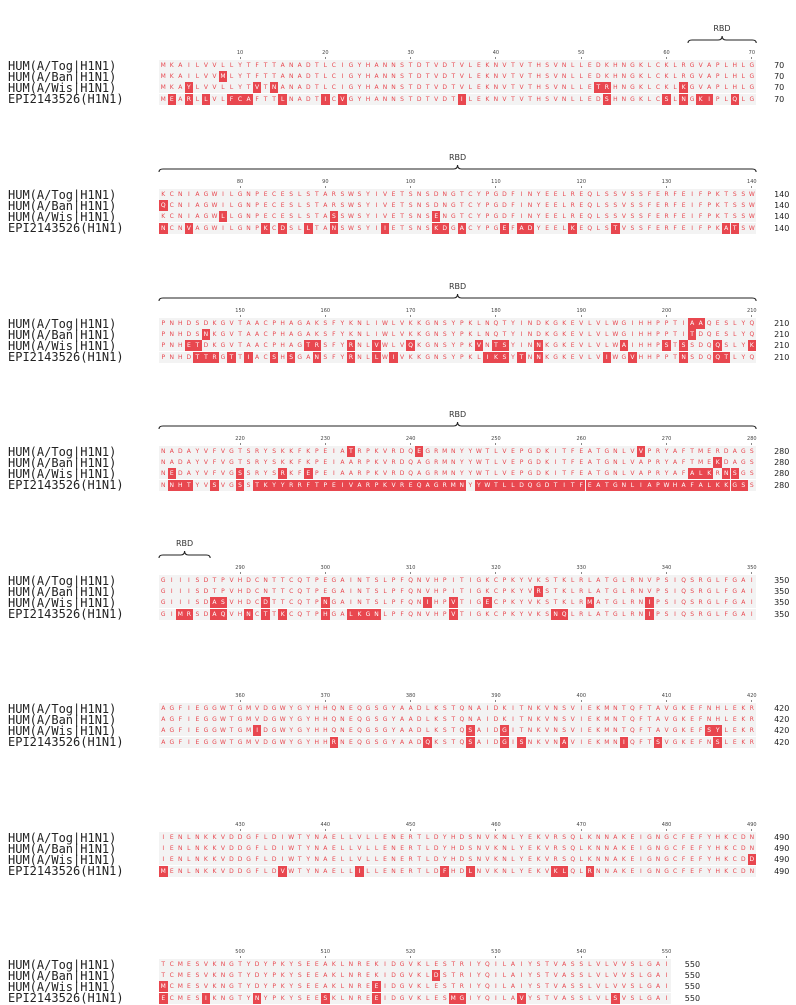 This screenshot has height=1005, width=796. Describe the element at coordinates (722, 39) in the screenshot. I see `rbd-brace-path` at that location.